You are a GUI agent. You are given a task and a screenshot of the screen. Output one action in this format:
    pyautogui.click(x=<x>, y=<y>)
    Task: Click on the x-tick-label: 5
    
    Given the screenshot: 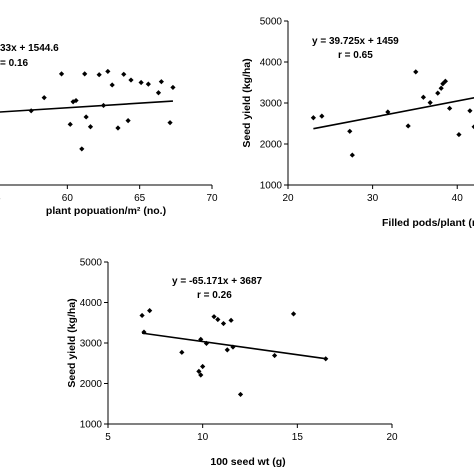 What is the action you would take?
    pyautogui.click(x=108, y=437)
    